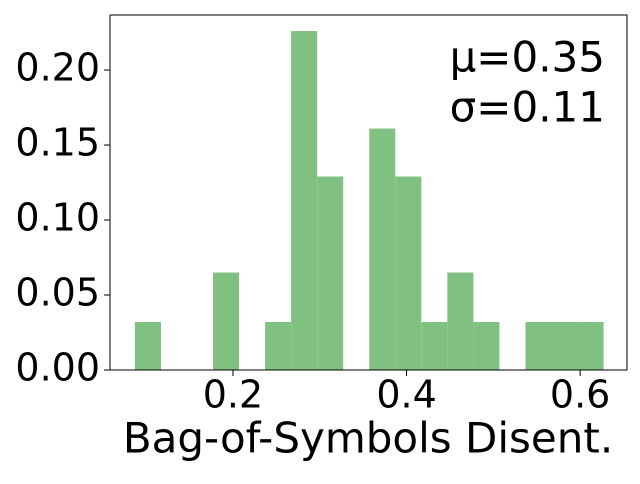 The height and width of the screenshot is (484, 640). What do you see at coordinates (57, 368) in the screenshot?
I see `y-tick-label: 0.00` at bounding box center [57, 368].